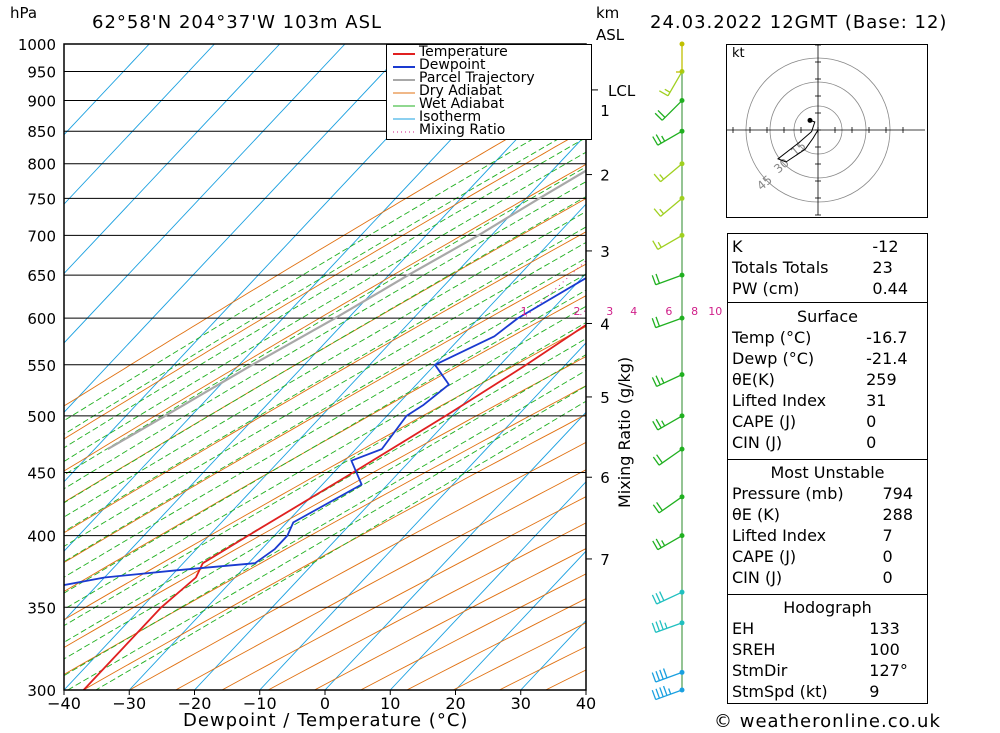  I want to click on pressure-tick-label: 800, so click(41, 165).